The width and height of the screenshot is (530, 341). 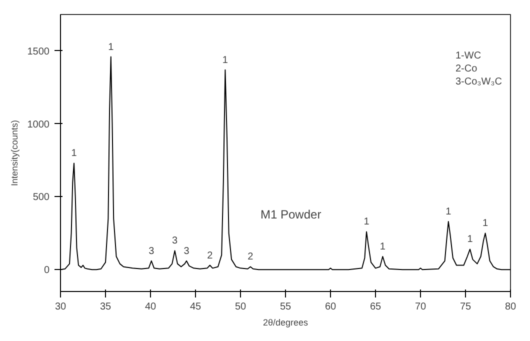 What do you see at coordinates (150, 307) in the screenshot?
I see `x-tick-label: 40` at bounding box center [150, 307].